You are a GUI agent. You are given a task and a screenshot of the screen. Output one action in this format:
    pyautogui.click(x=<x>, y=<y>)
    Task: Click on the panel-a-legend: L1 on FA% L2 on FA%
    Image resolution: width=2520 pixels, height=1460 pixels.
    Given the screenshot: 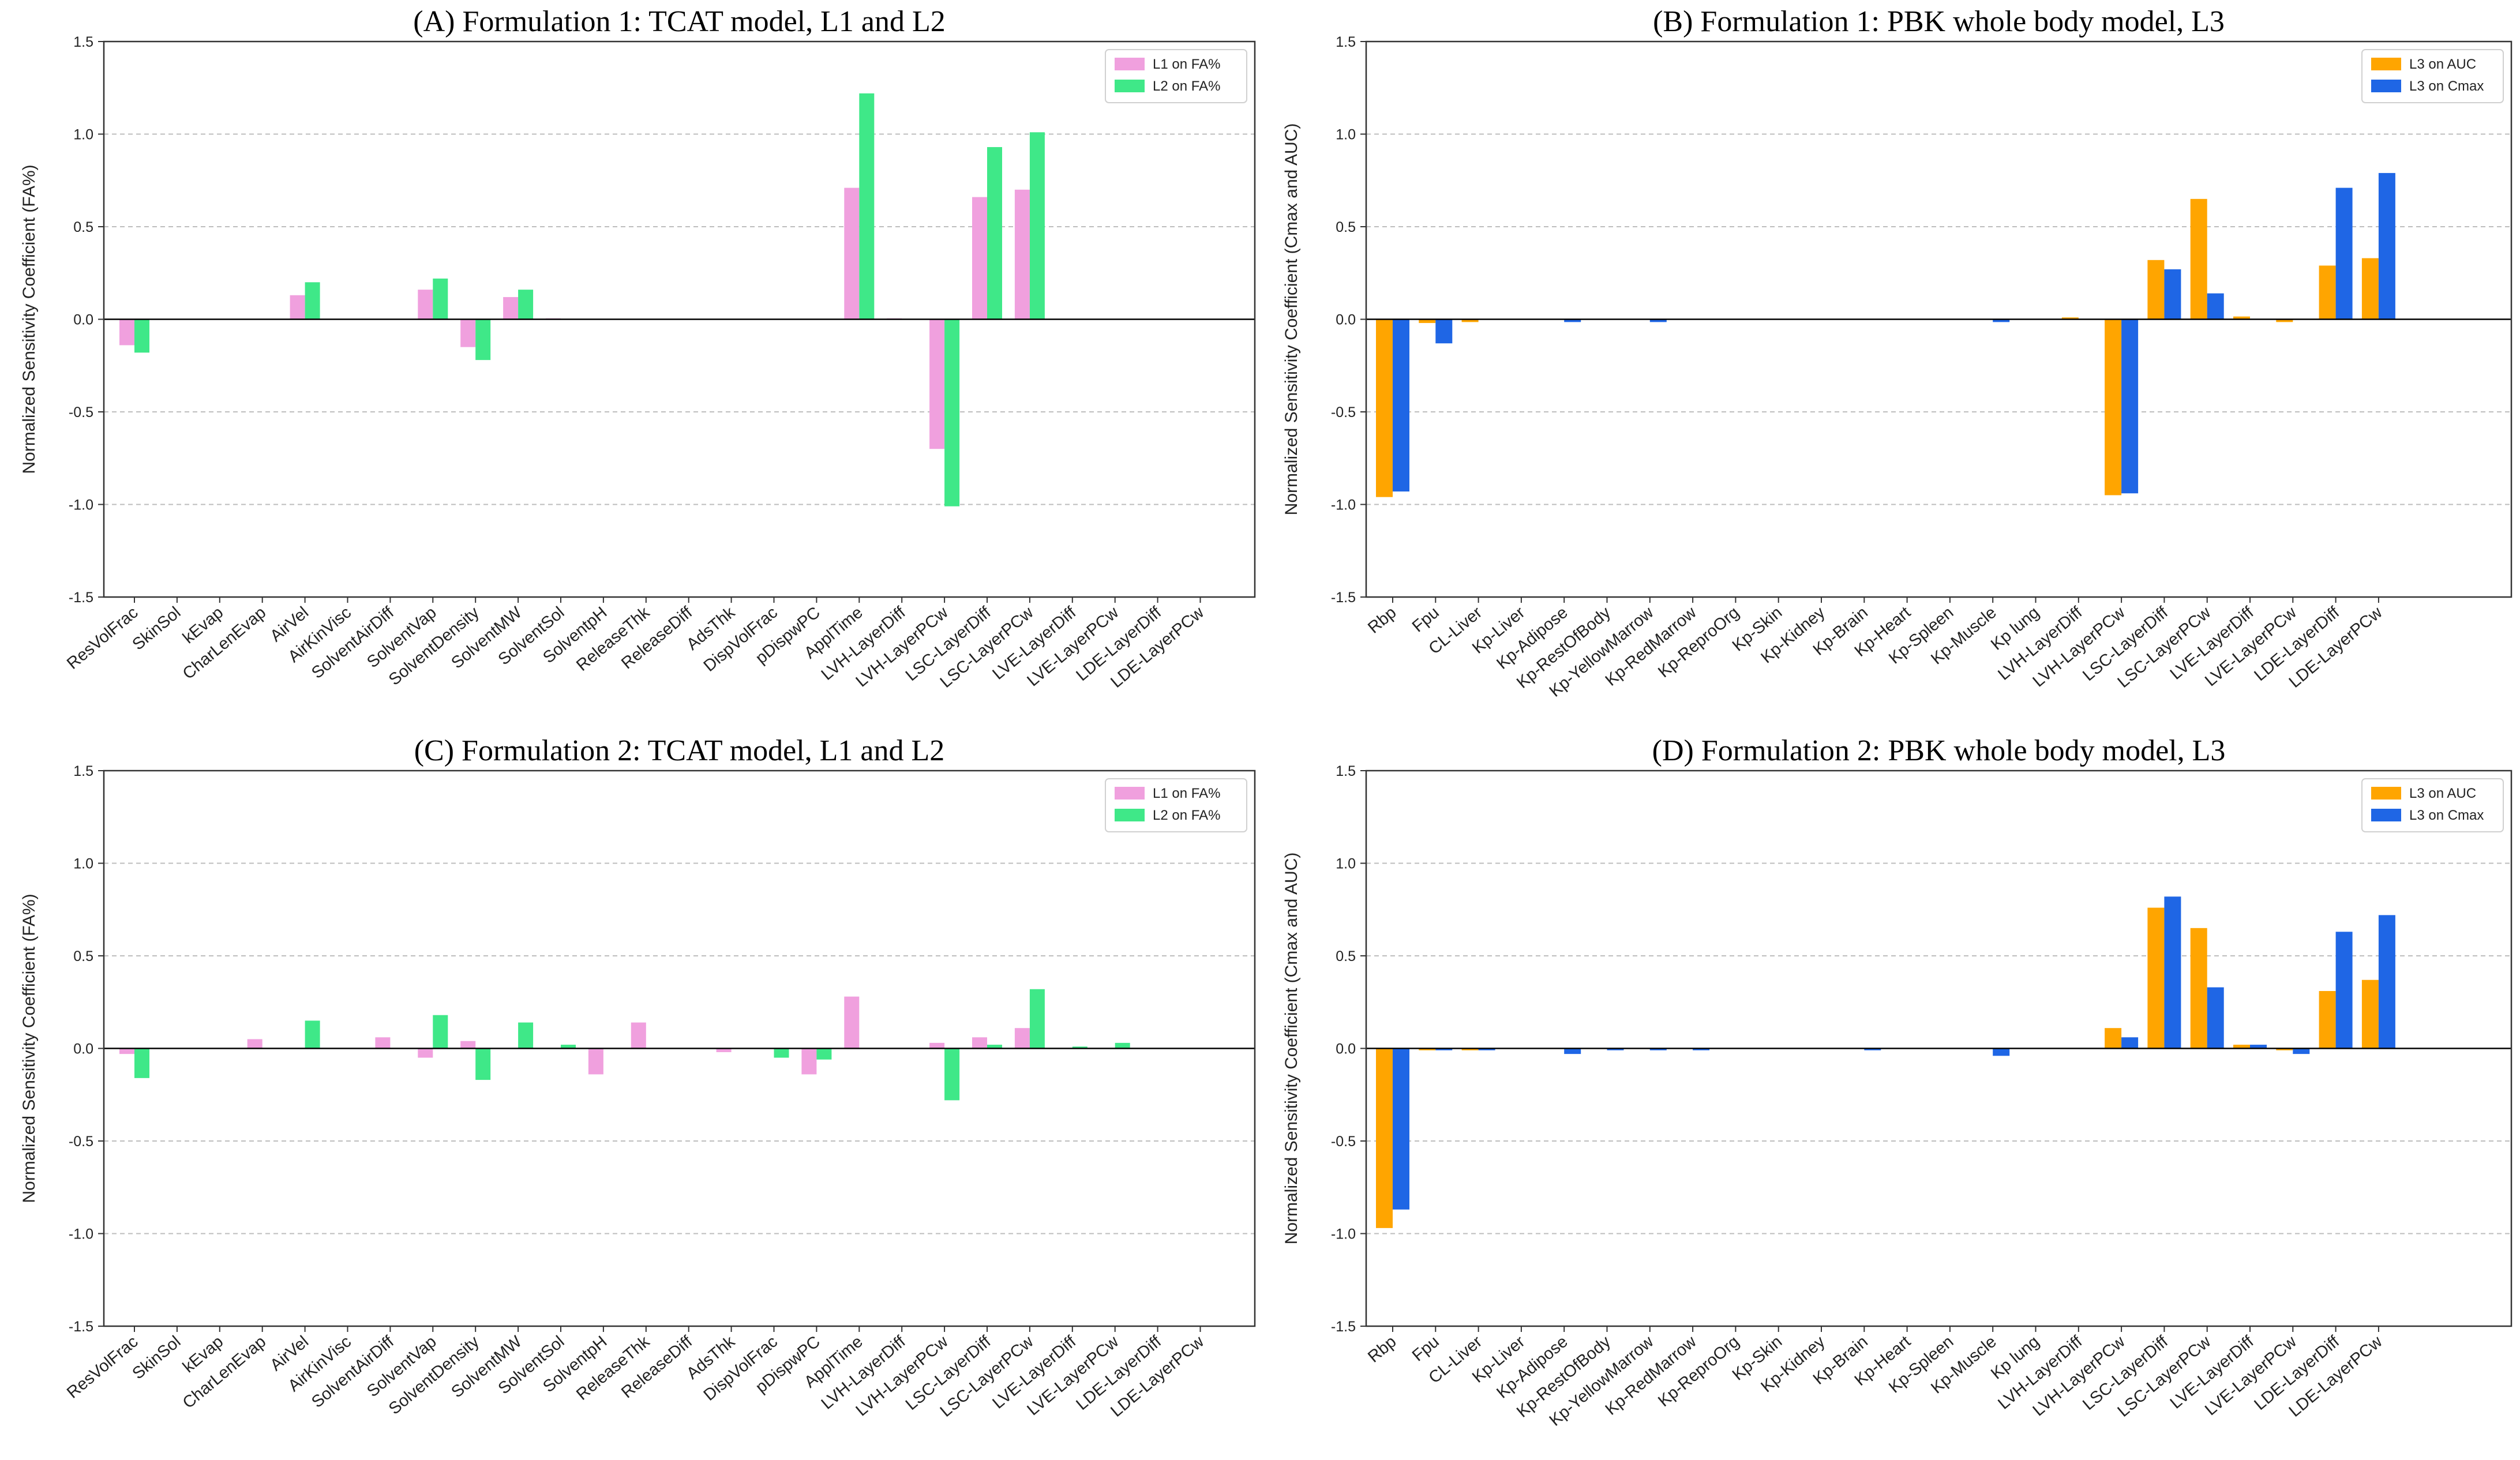 What is the action you would take?
    pyautogui.click(x=1176, y=76)
    